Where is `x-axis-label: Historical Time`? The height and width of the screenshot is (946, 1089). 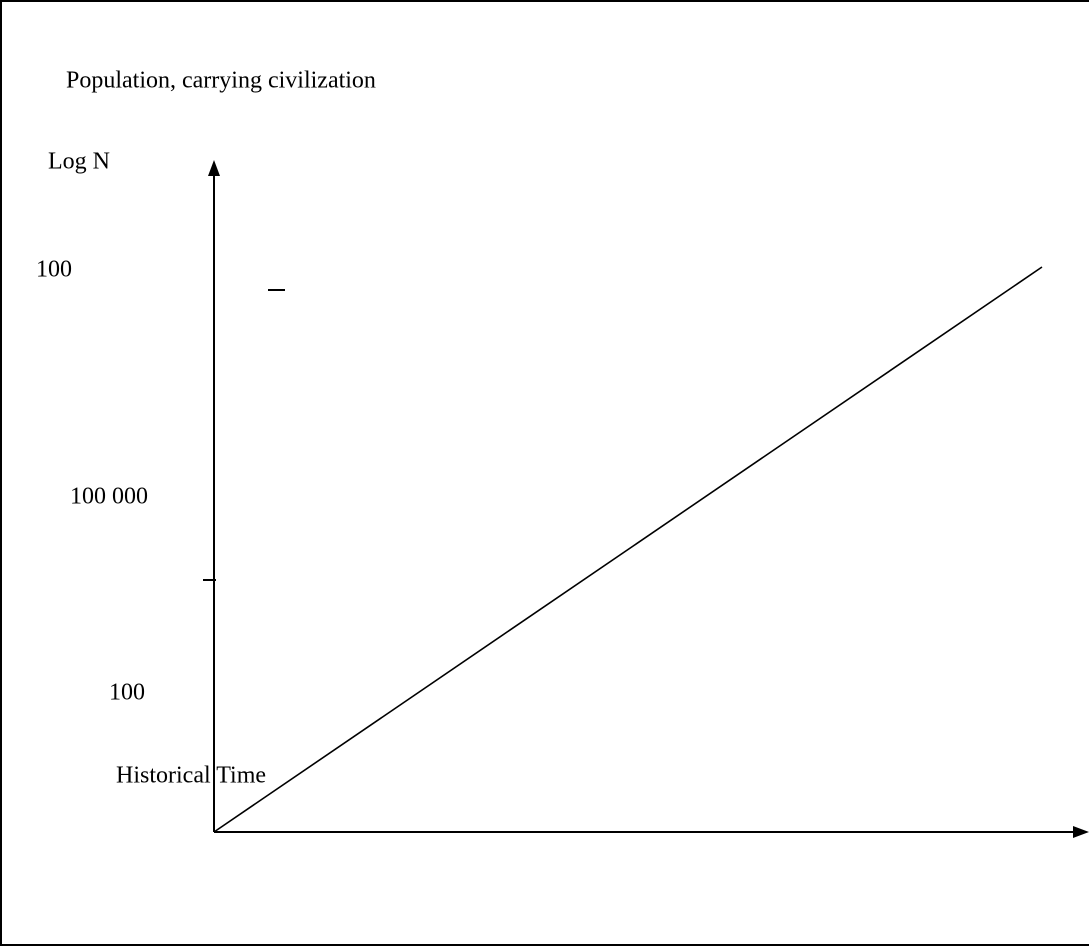 x-axis-label: Historical Time is located at coordinates (191, 776).